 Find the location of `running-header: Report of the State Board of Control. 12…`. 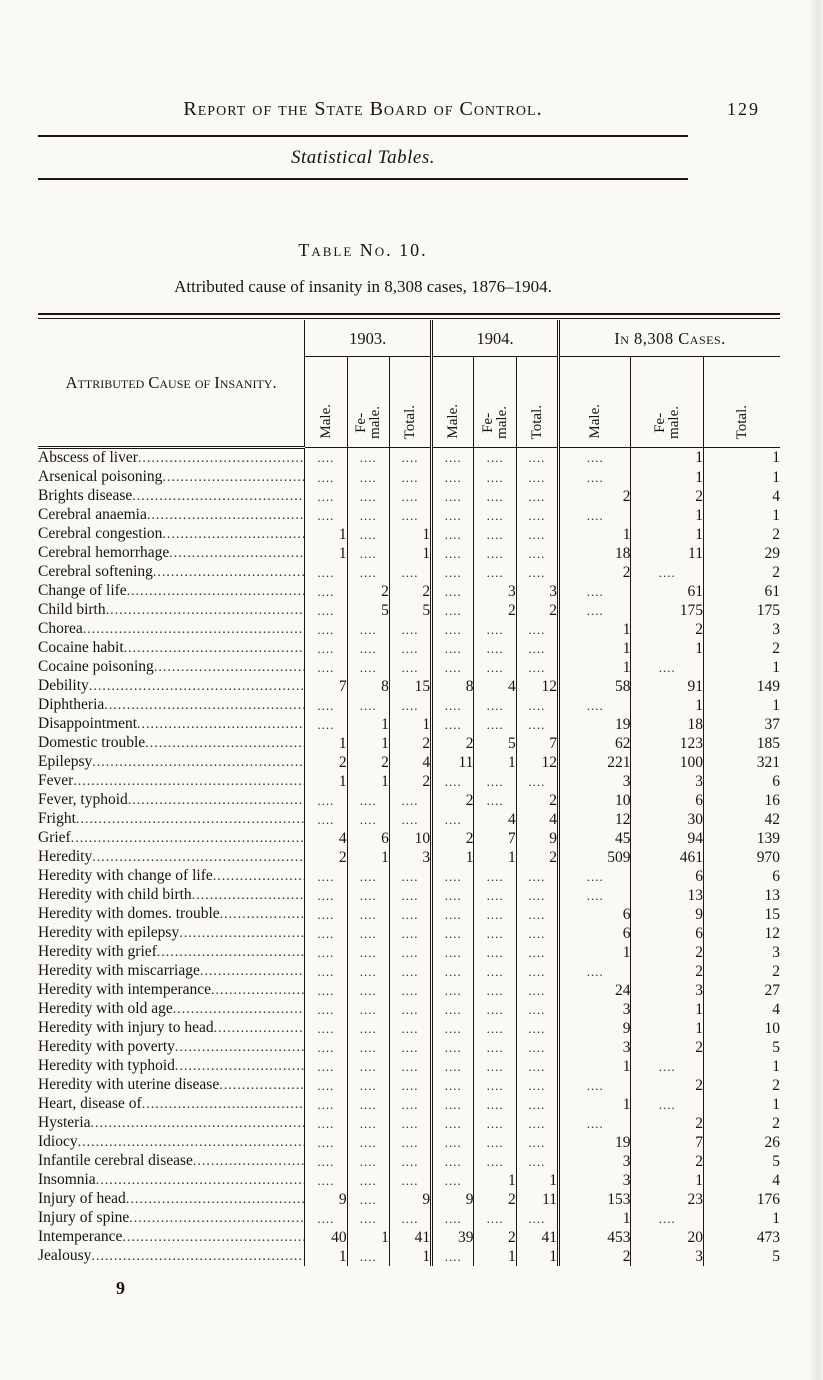

running-header: Report of the State Board of Control. 12… is located at coordinates (398, 109).